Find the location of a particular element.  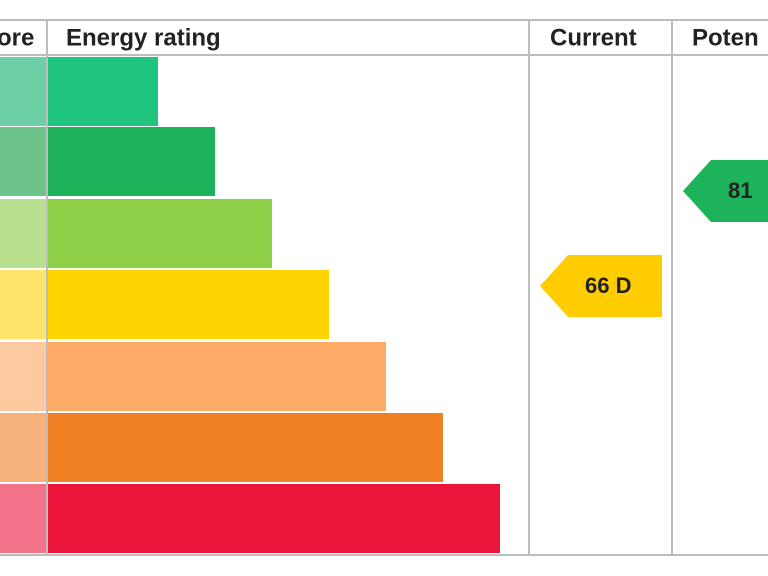

current-rating: 66 D is located at coordinates (608, 285).